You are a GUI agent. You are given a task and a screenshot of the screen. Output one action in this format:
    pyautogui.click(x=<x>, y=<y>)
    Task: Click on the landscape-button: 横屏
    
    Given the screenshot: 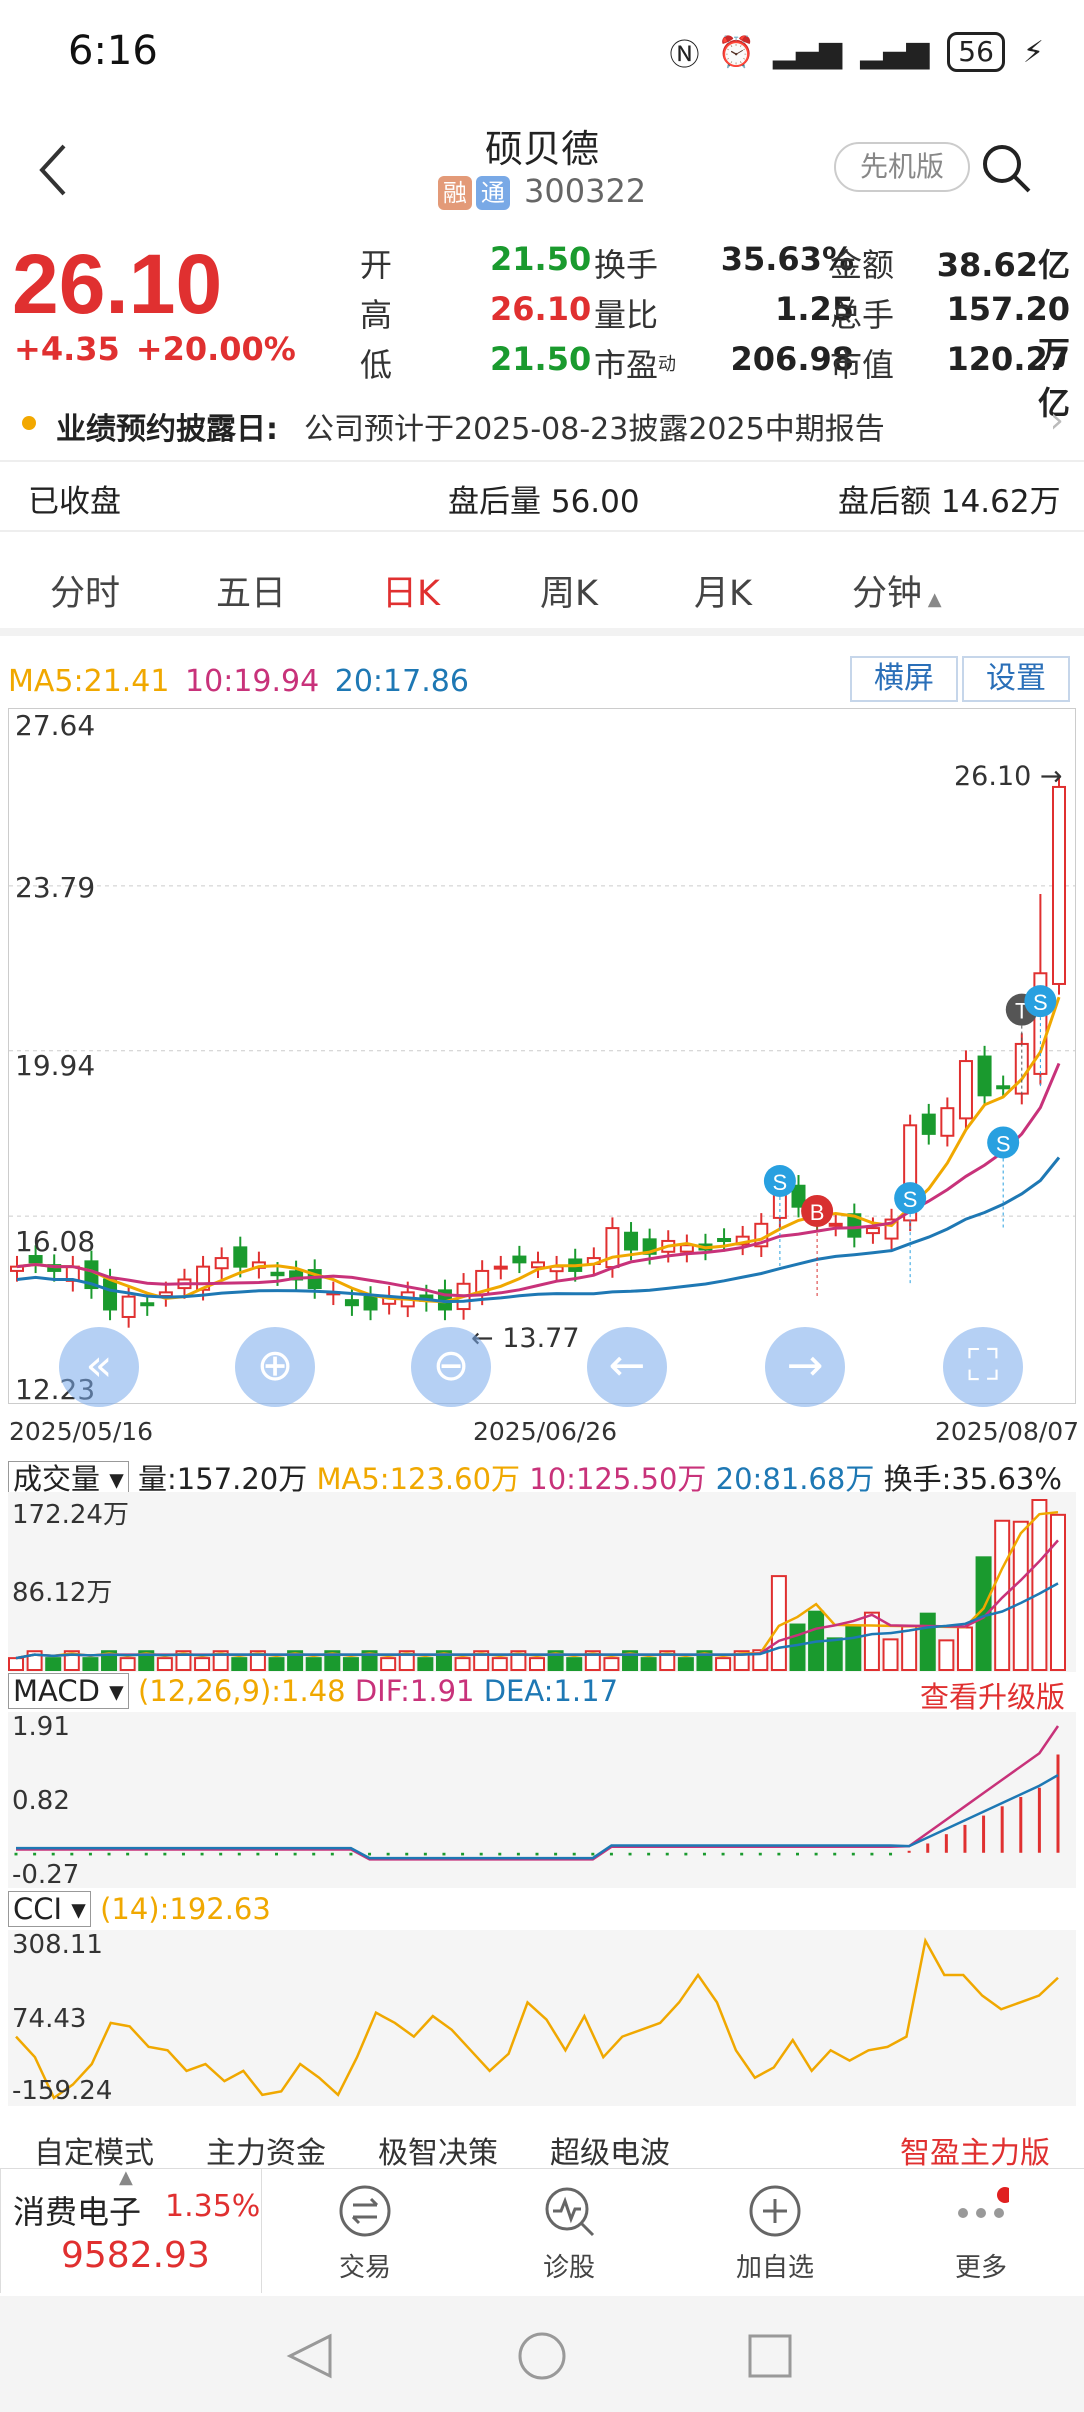 What is the action you would take?
    pyautogui.click(x=904, y=679)
    